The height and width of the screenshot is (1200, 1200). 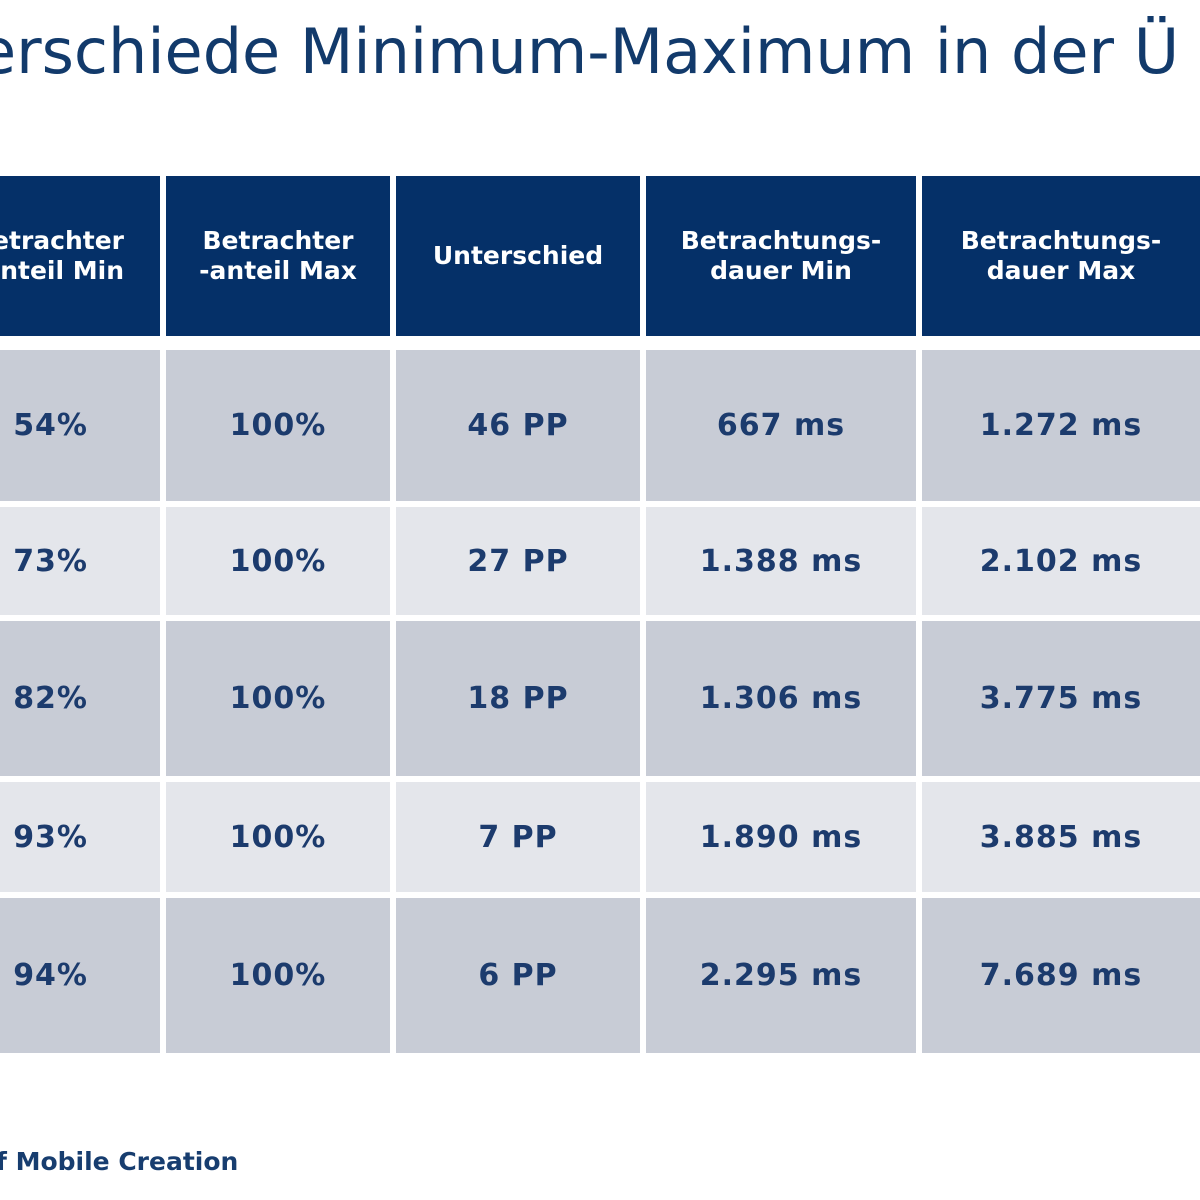 What do you see at coordinates (1061, 837) in the screenshot?
I see `table-cell: 3.885 ms` at bounding box center [1061, 837].